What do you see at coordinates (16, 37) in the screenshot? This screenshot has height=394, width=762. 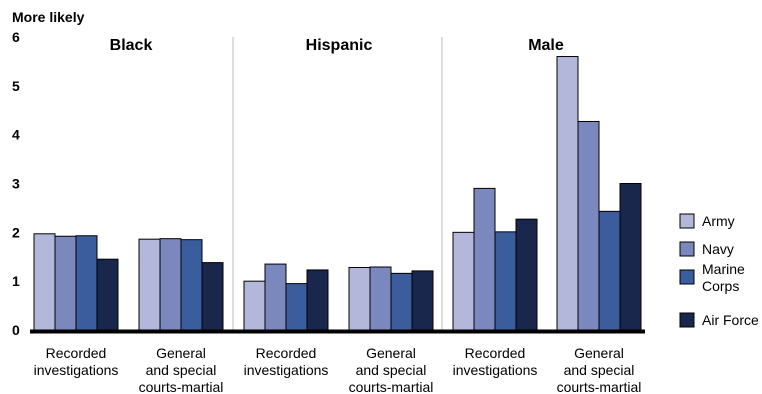 I see `y-tick-label: 6` at bounding box center [16, 37].